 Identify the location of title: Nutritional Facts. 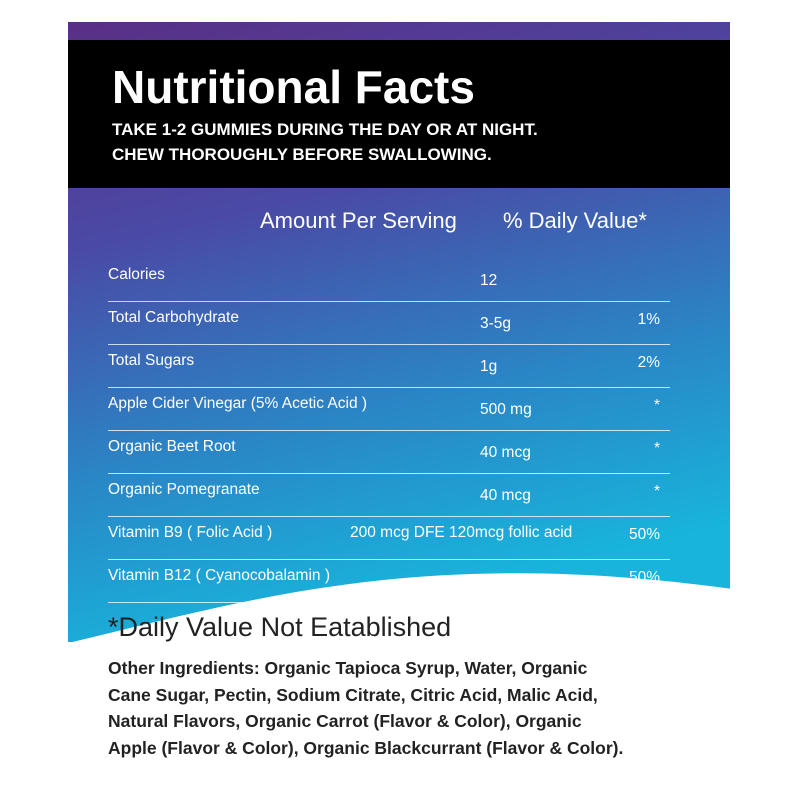
(293, 87).